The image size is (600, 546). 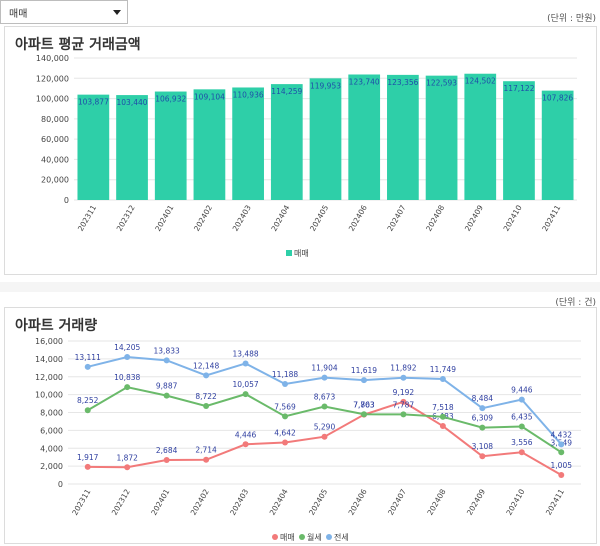 What do you see at coordinates (483, 398) in the screenshot?
I see `data-label: 8,484` at bounding box center [483, 398].